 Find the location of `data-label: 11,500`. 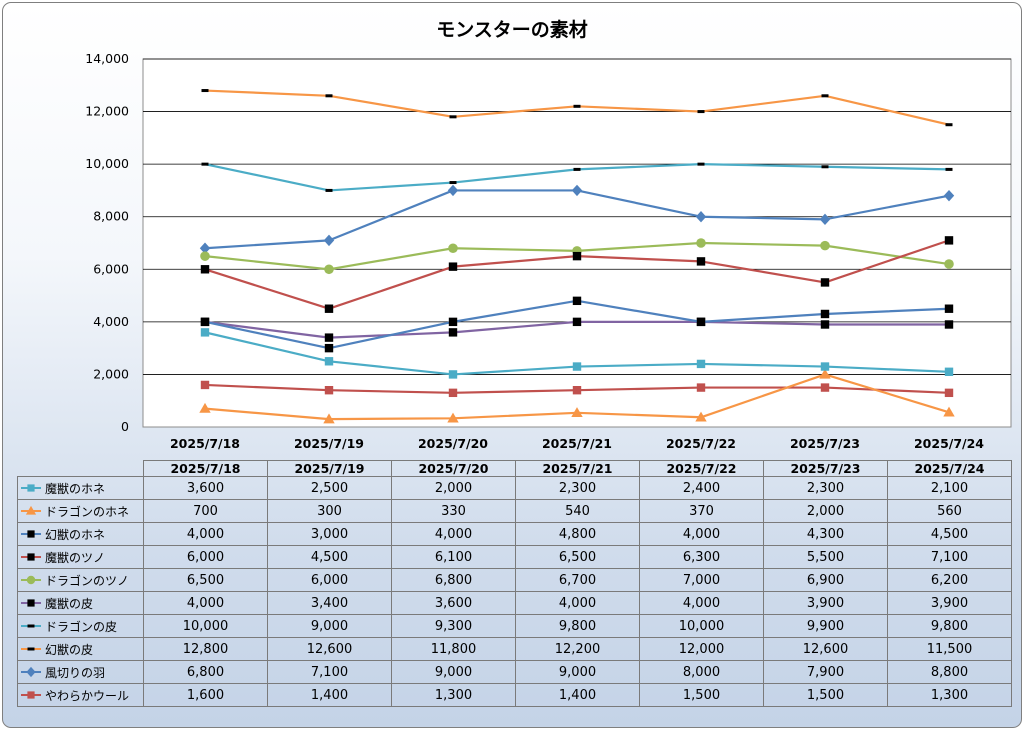

data-label: 11,500 is located at coordinates (949, 649).